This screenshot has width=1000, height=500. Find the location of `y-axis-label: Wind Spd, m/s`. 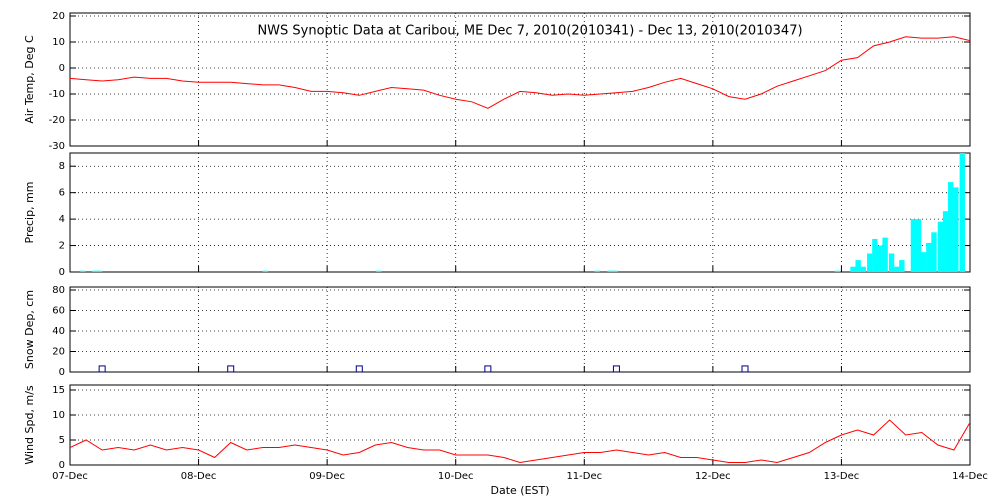

y-axis-label: Wind Spd, m/s is located at coordinates (29, 425).